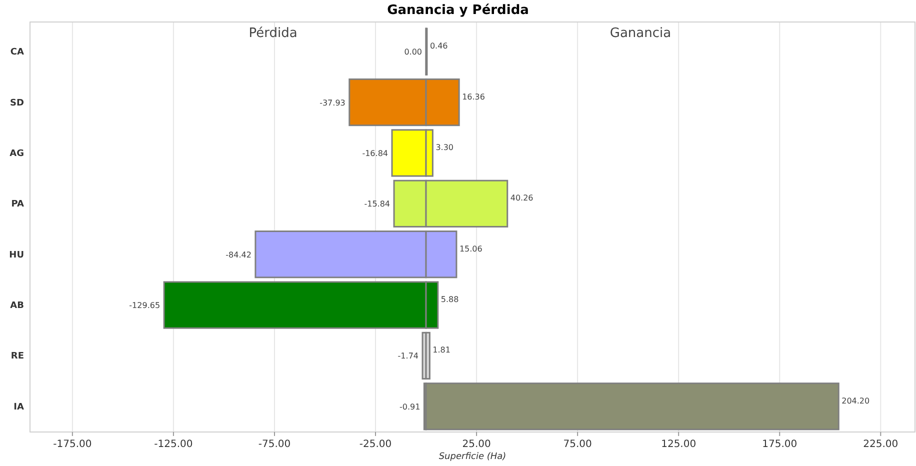  Describe the element at coordinates (409, 407) in the screenshot. I see `data-label: -0.91` at that location.